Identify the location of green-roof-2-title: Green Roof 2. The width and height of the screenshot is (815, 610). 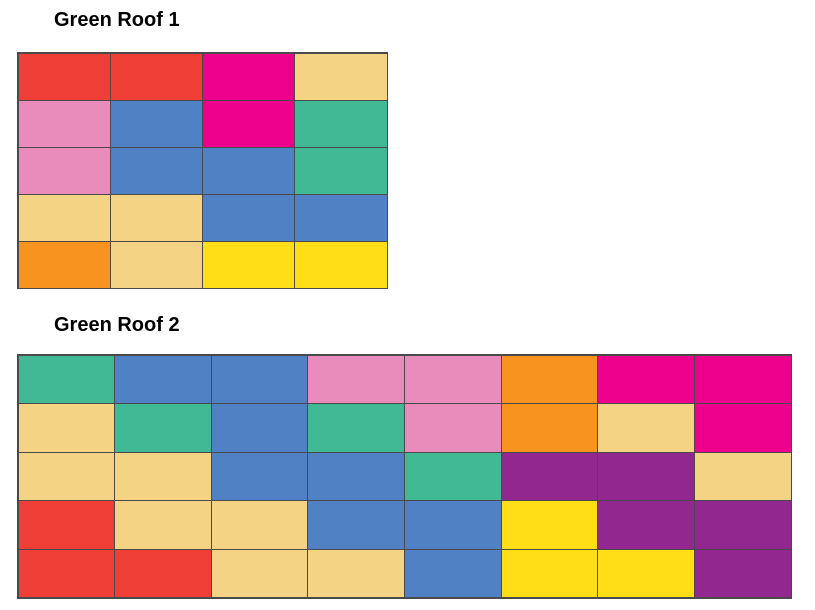
(117, 325).